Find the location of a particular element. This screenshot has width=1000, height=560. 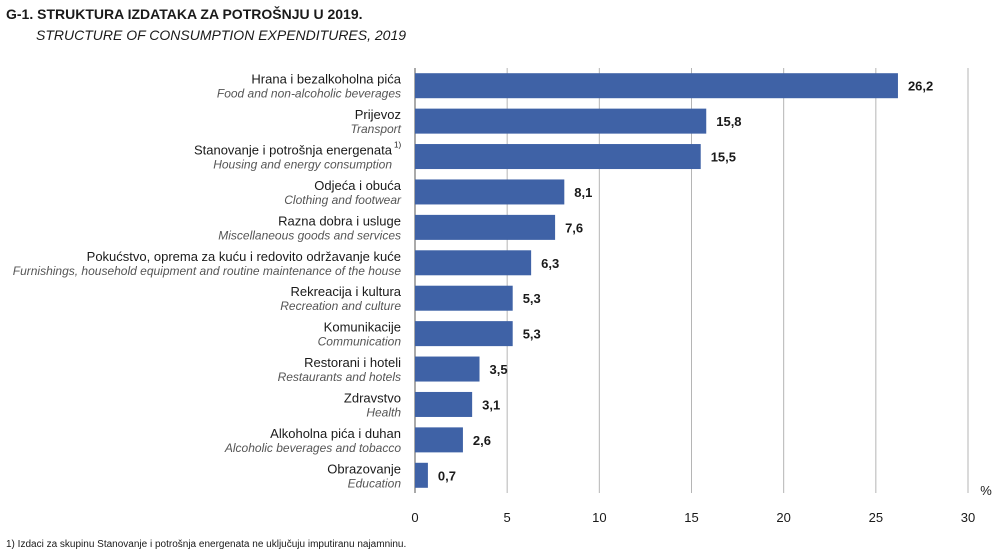

category-label: Odjeća i obuća is located at coordinates (357, 185).